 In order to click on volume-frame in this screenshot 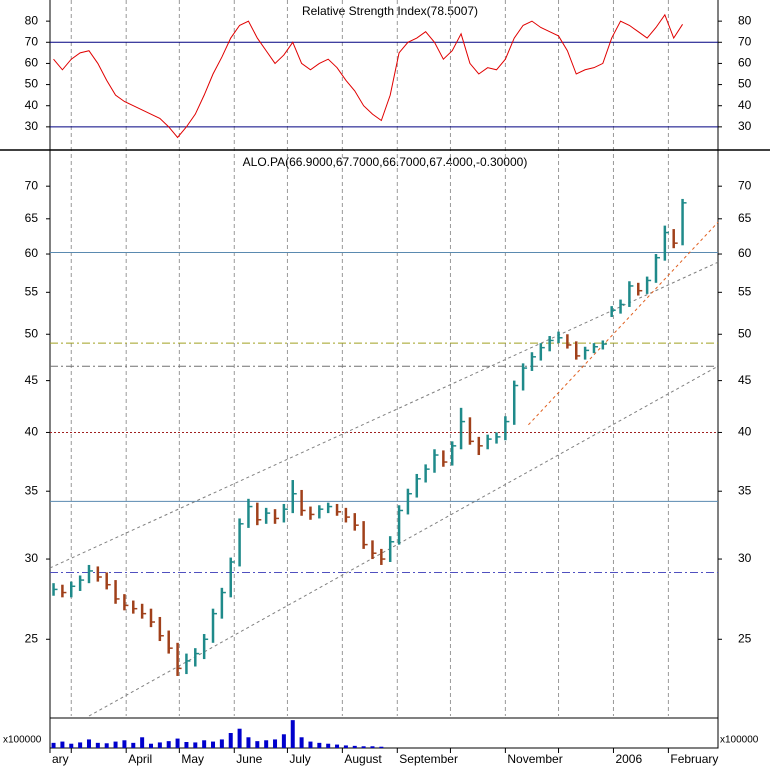, I will do `click(384, 733)`.